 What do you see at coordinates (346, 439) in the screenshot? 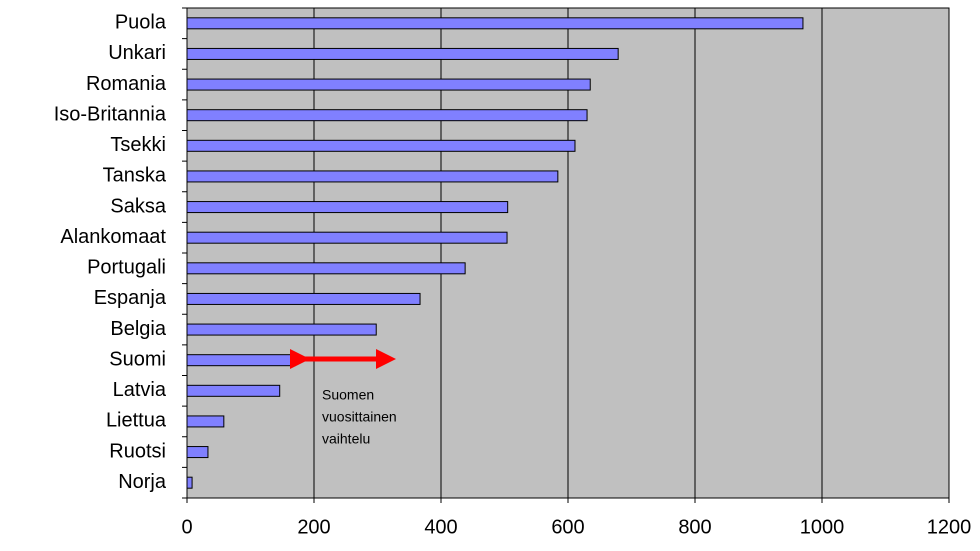
I see `annotation: vaihtelu` at bounding box center [346, 439].